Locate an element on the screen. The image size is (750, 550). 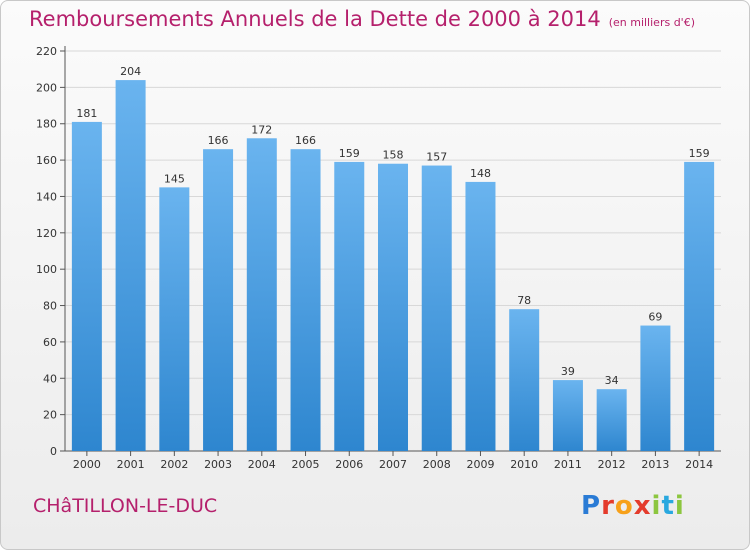
bar-value-label: 181 is located at coordinates (86, 113).